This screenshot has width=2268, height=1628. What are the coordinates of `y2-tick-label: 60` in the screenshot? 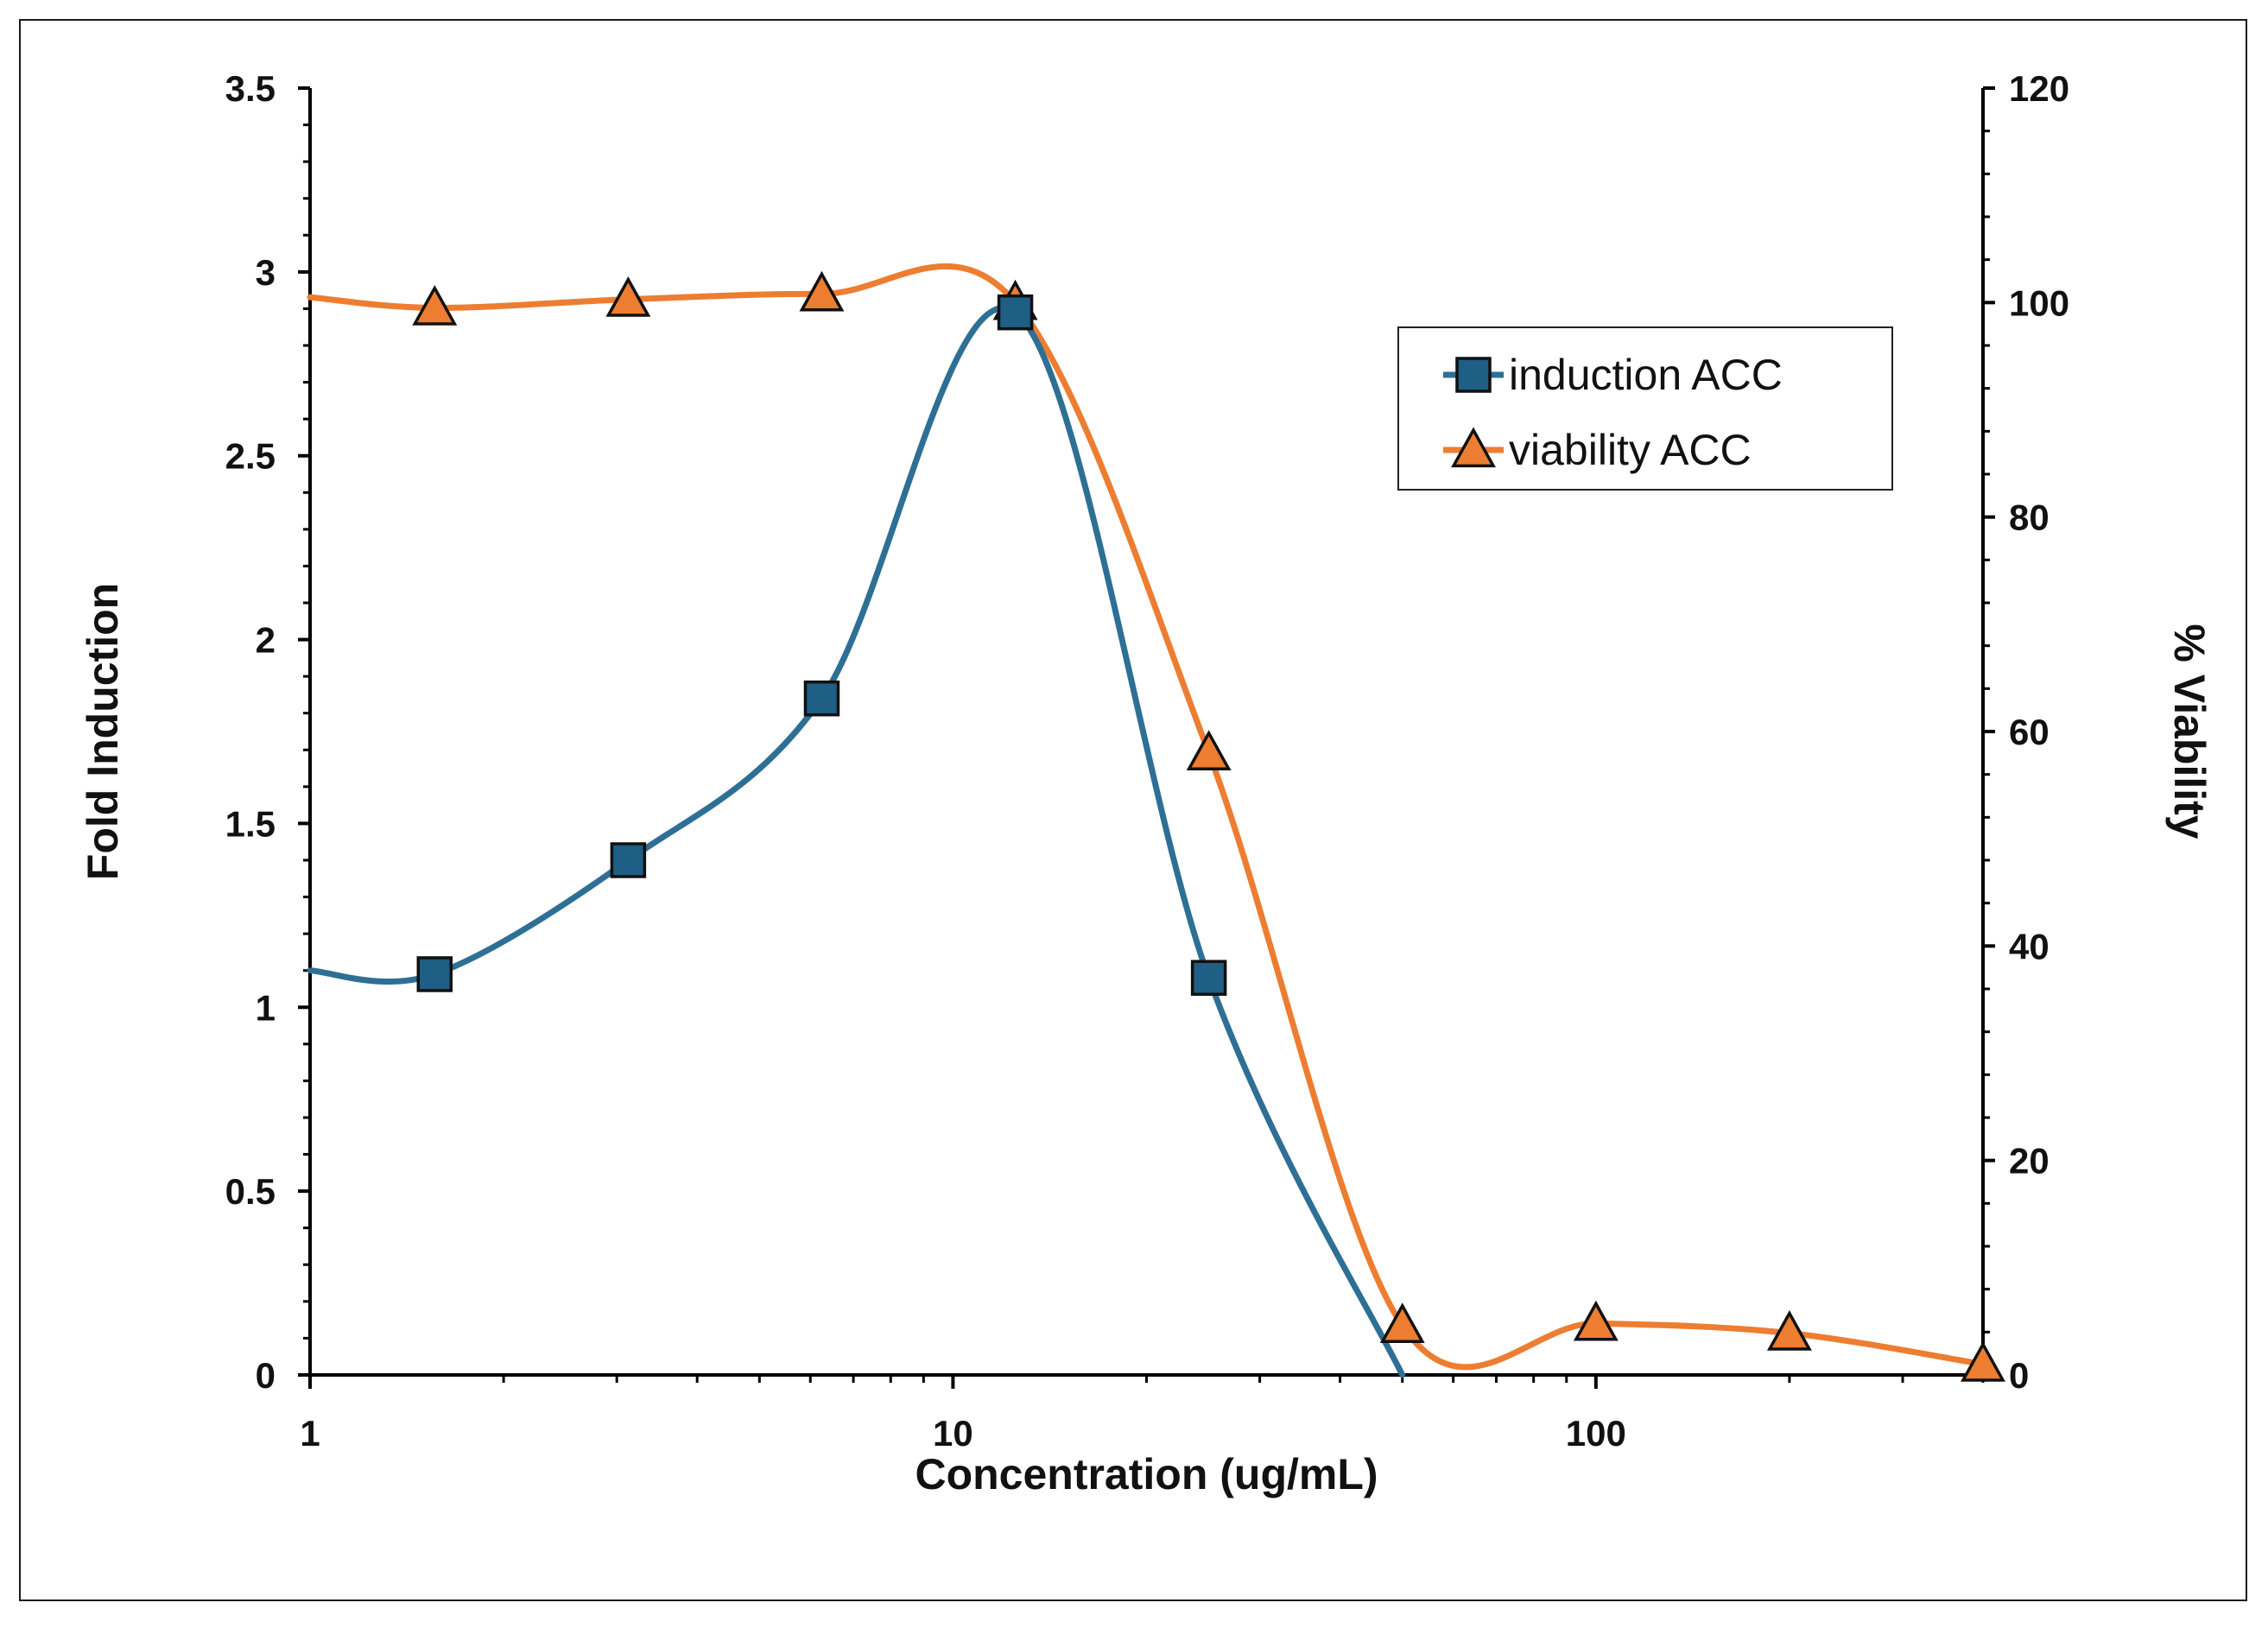 It's located at (2029, 732).